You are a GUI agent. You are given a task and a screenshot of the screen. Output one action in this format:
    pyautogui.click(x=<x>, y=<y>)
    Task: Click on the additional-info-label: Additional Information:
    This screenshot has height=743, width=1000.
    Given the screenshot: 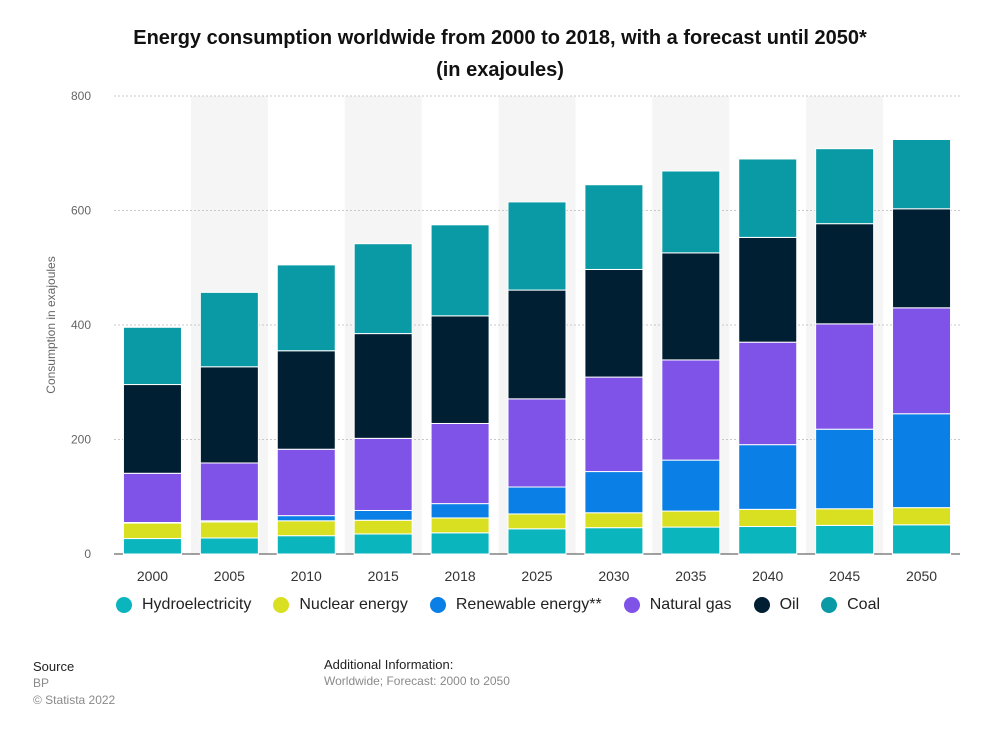 What is the action you would take?
    pyautogui.click(x=389, y=664)
    